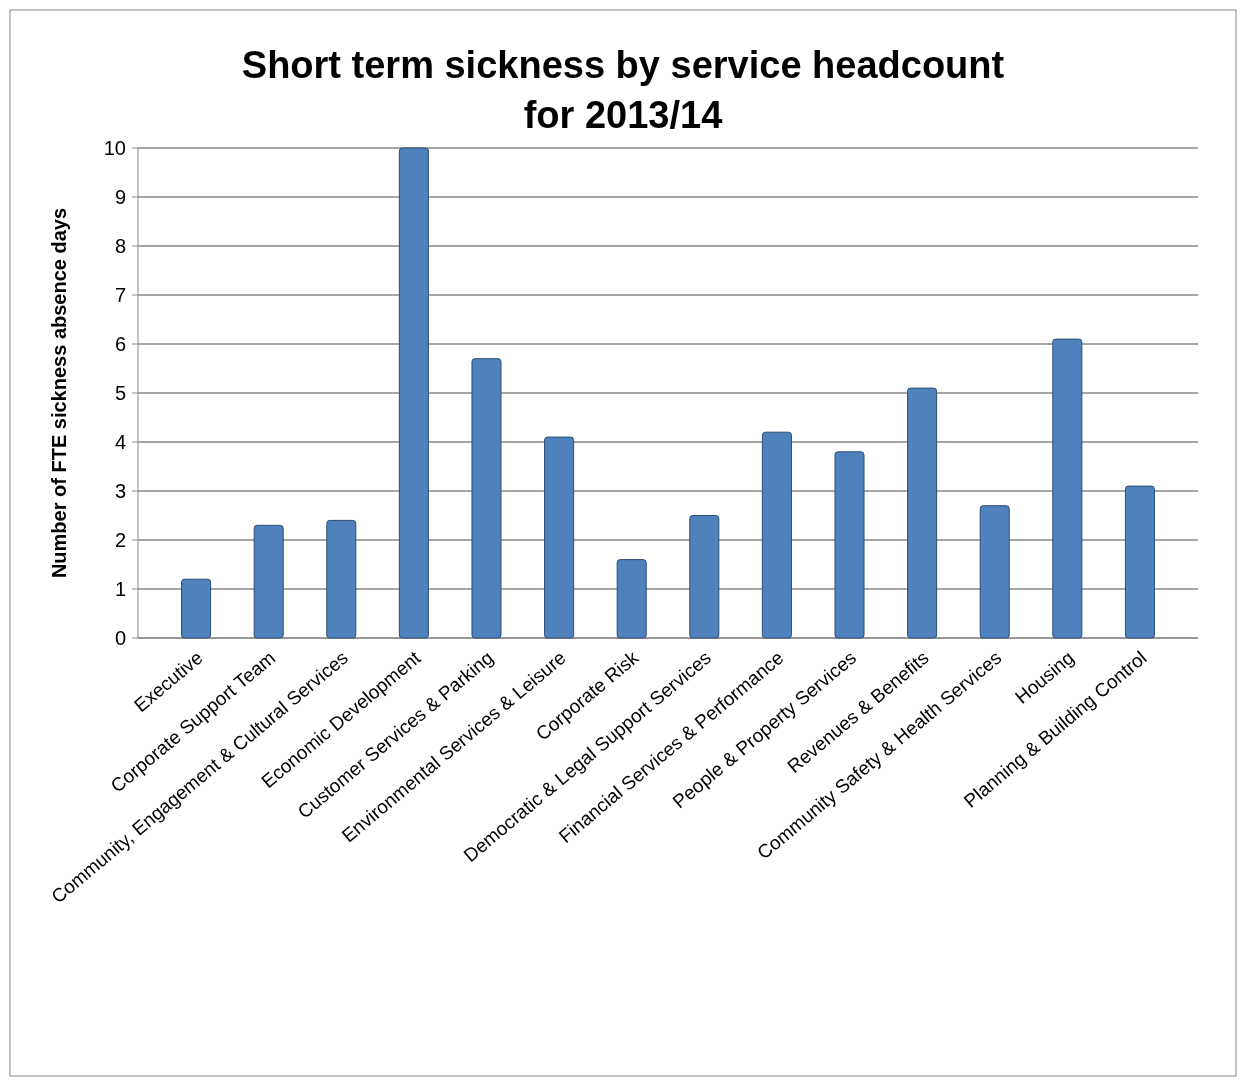  What do you see at coordinates (59, 393) in the screenshot?
I see `y-axis-title: Number of FTE sickness absence days` at bounding box center [59, 393].